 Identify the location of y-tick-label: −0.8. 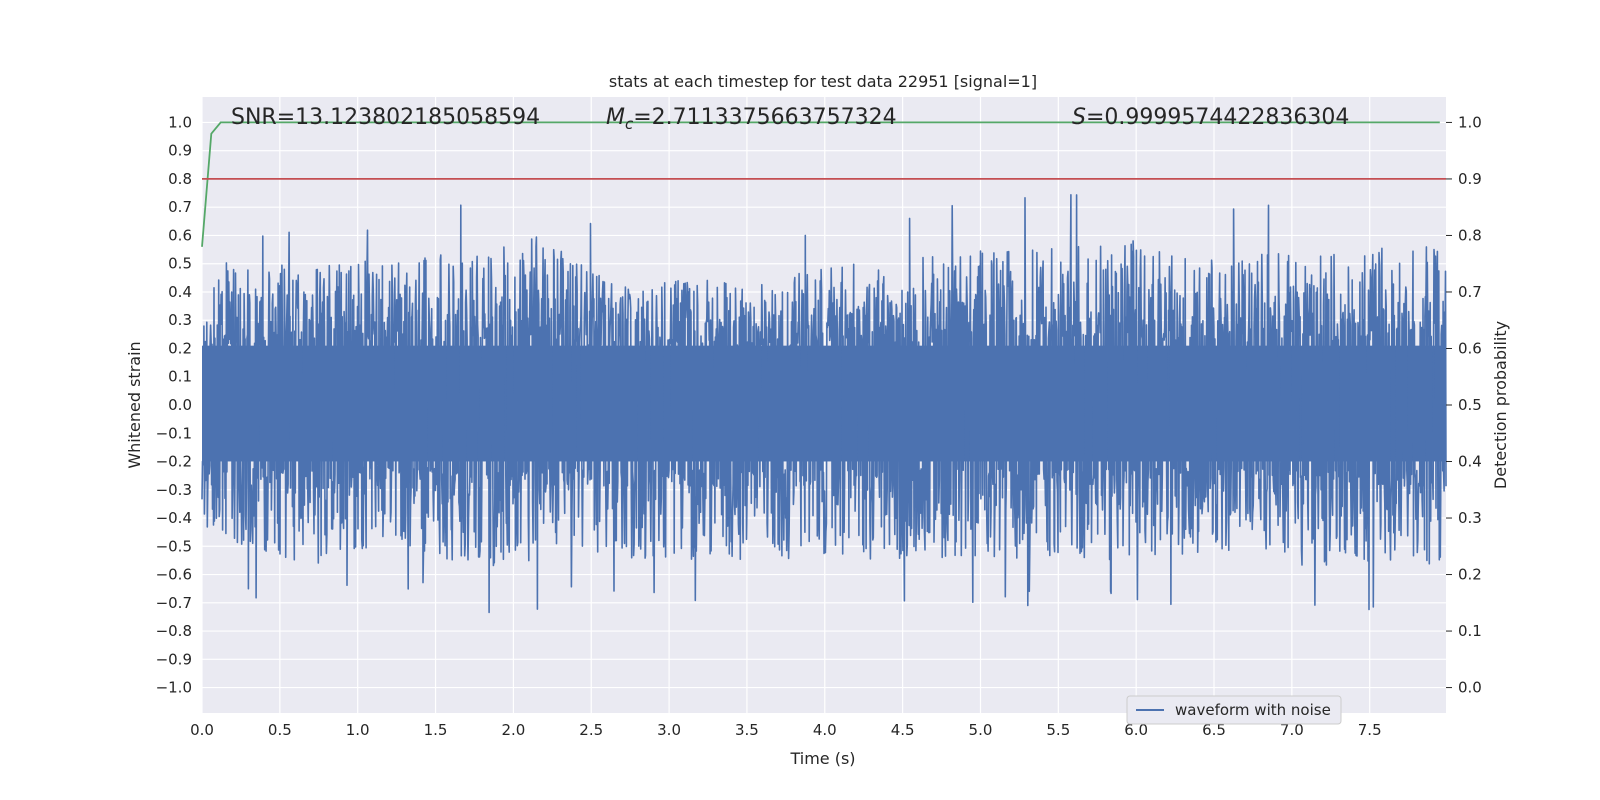
(174, 631).